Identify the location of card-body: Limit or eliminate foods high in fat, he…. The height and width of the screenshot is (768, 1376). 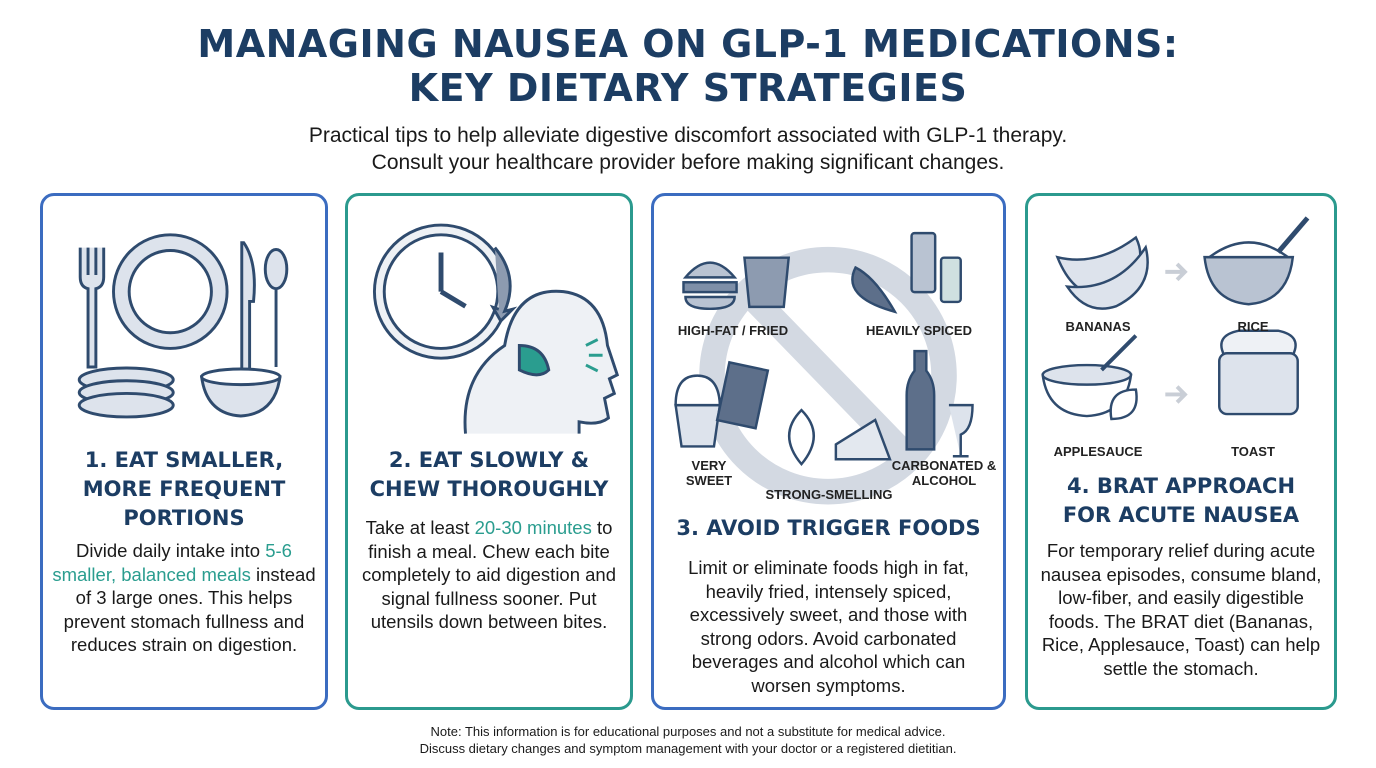
(828, 626).